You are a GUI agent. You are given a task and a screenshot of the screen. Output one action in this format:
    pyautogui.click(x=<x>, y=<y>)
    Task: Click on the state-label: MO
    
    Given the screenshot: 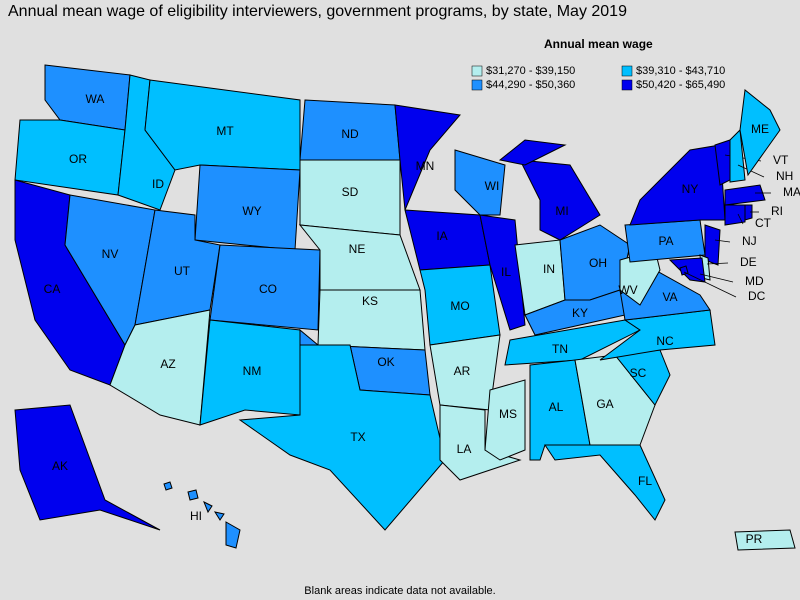 What is the action you would take?
    pyautogui.click(x=459, y=306)
    